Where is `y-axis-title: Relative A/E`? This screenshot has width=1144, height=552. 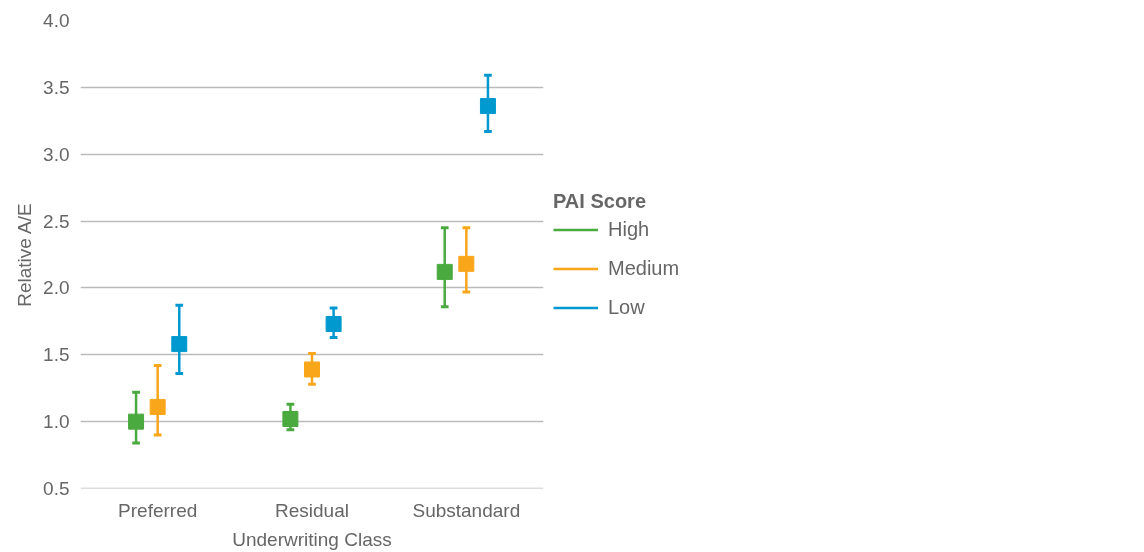
y-axis-title: Relative A/E is located at coordinates (25, 255).